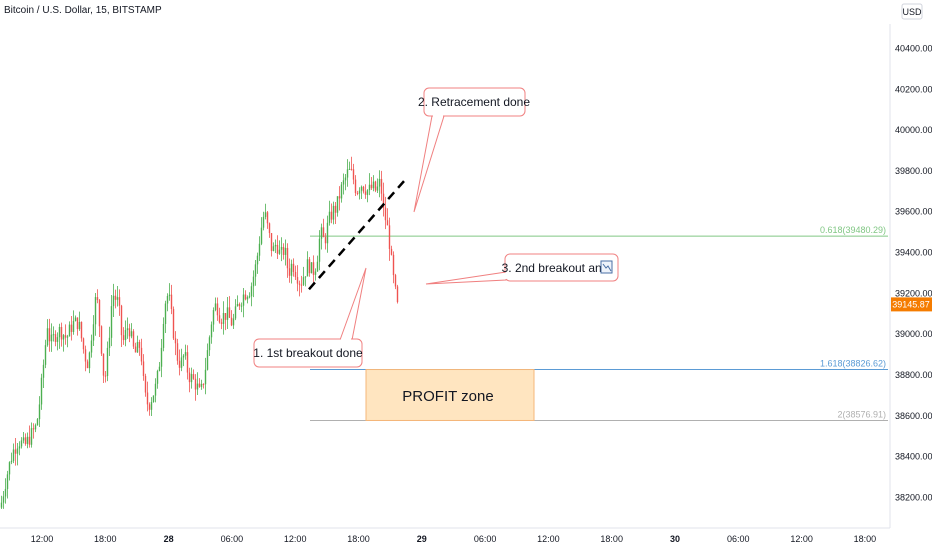 This screenshot has height=550, width=932. Describe the element at coordinates (310, 317) in the screenshot. I see `callout-1: 1. 1st breakout done` at that location.